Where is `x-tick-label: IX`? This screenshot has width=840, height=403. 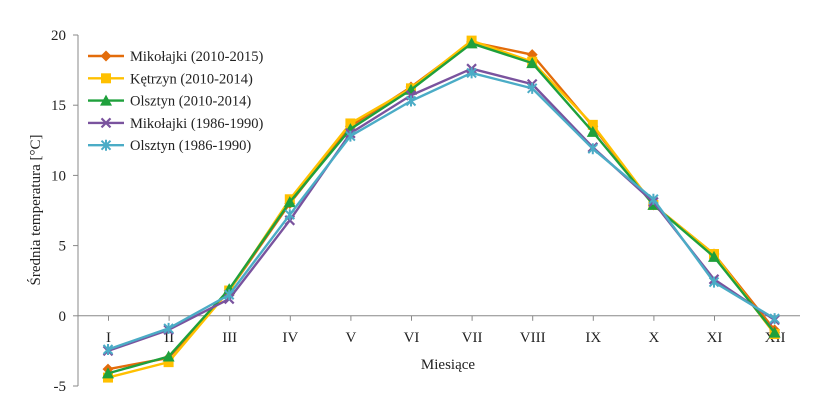
x-tick-label: IX is located at coordinates (593, 338).